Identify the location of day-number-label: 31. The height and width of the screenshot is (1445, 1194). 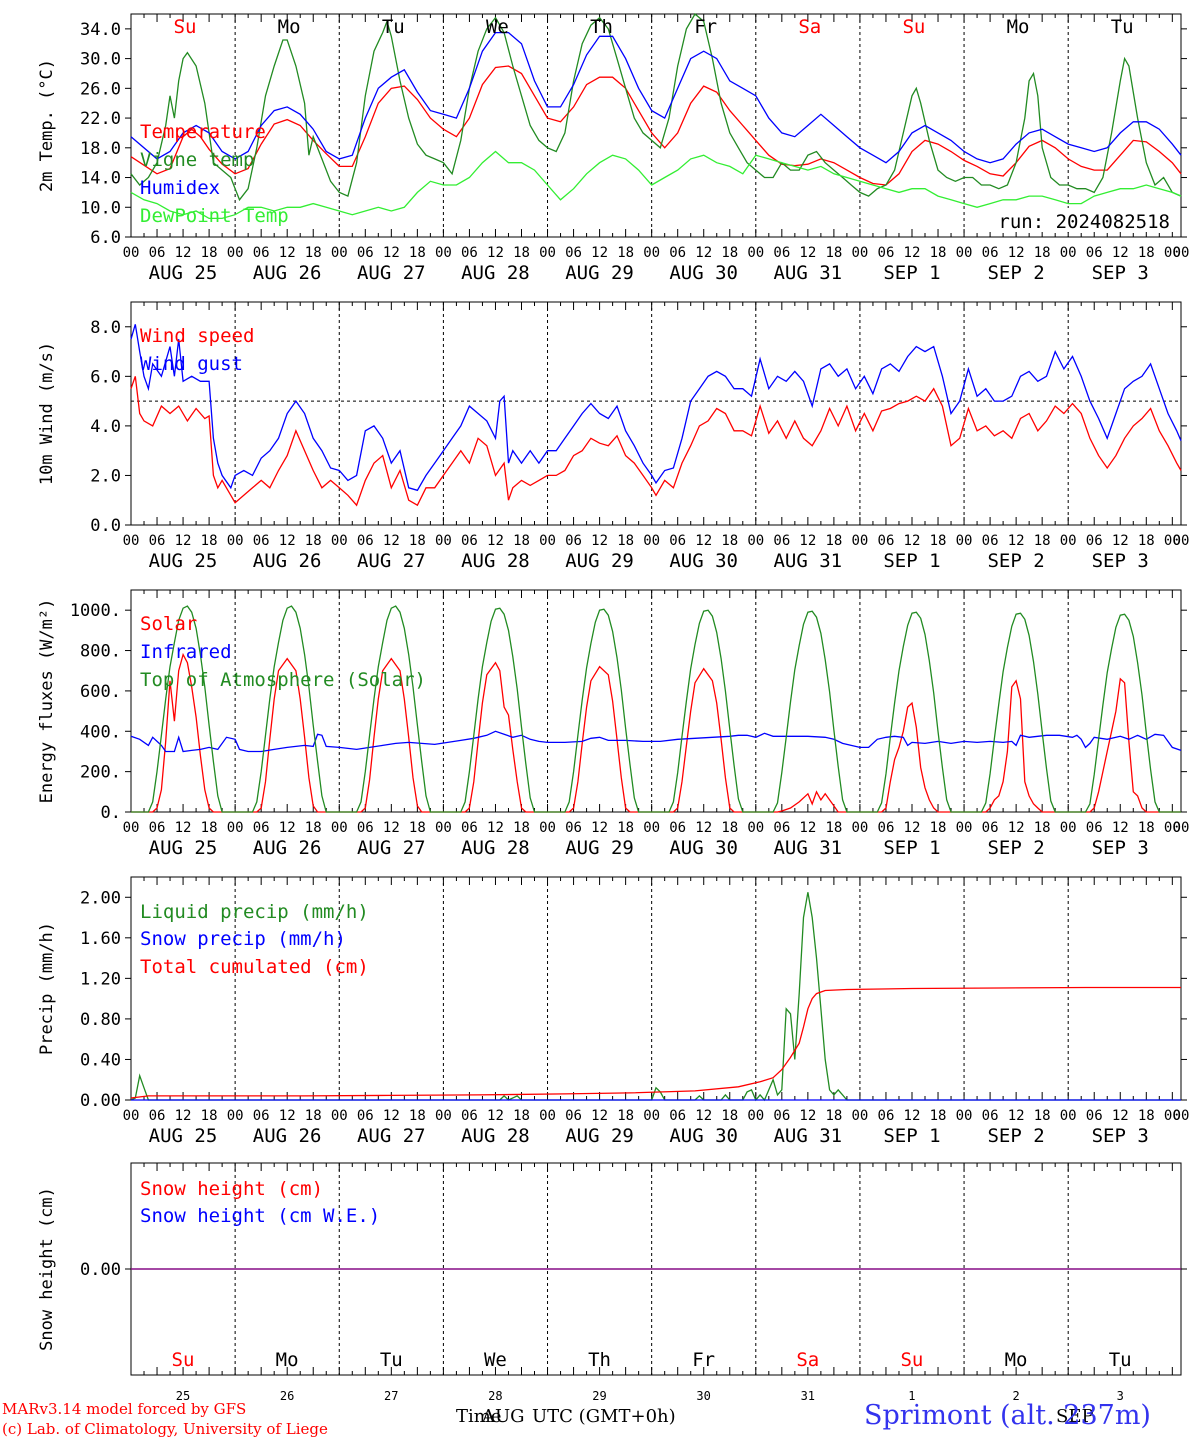
(808, 1396).